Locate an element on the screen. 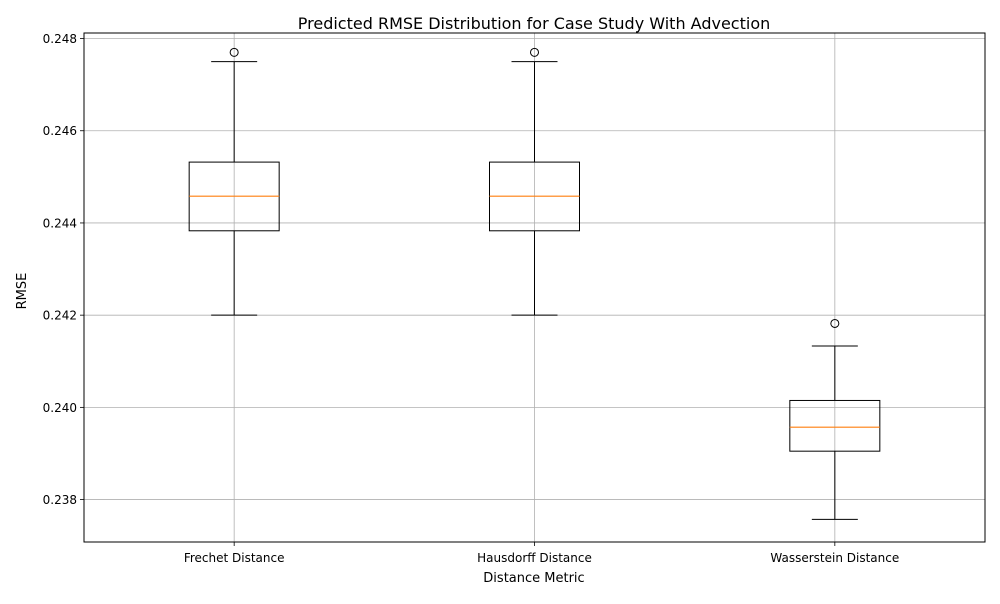 Image resolution: width=1000 pixels, height=604 pixels. x-tick-label: Frechet Distance is located at coordinates (234, 558).